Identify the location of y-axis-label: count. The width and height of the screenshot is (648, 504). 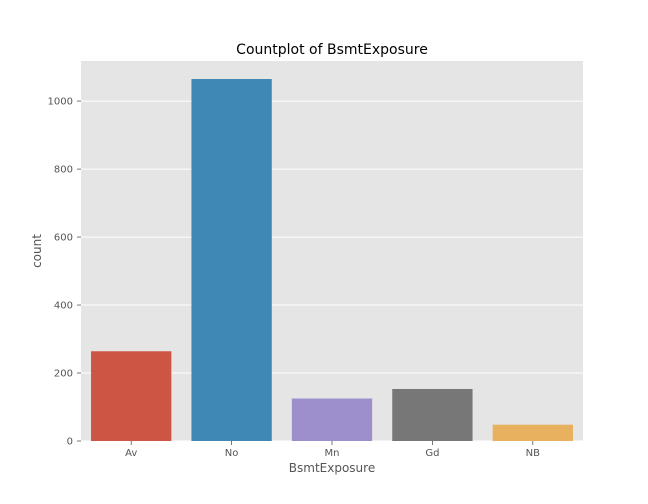
(37, 251).